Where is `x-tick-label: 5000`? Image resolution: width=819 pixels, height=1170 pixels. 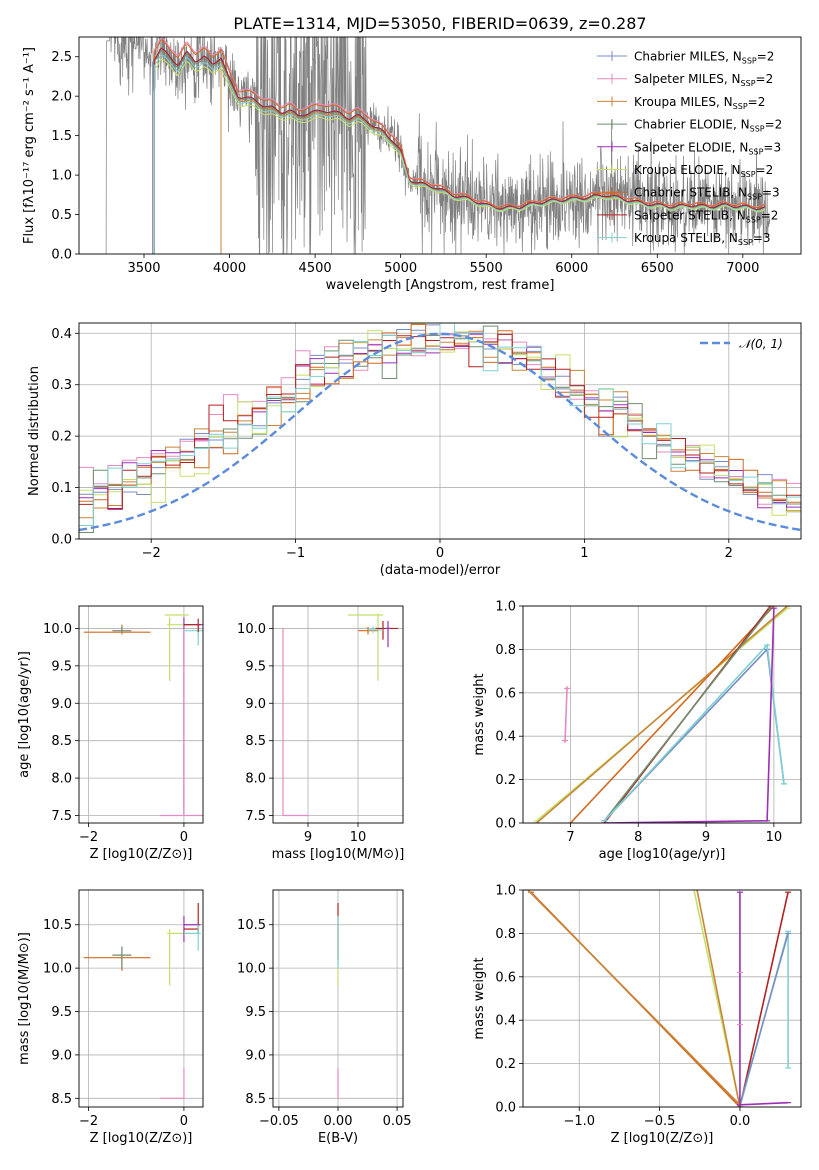
x-tick-label: 5000 is located at coordinates (400, 268).